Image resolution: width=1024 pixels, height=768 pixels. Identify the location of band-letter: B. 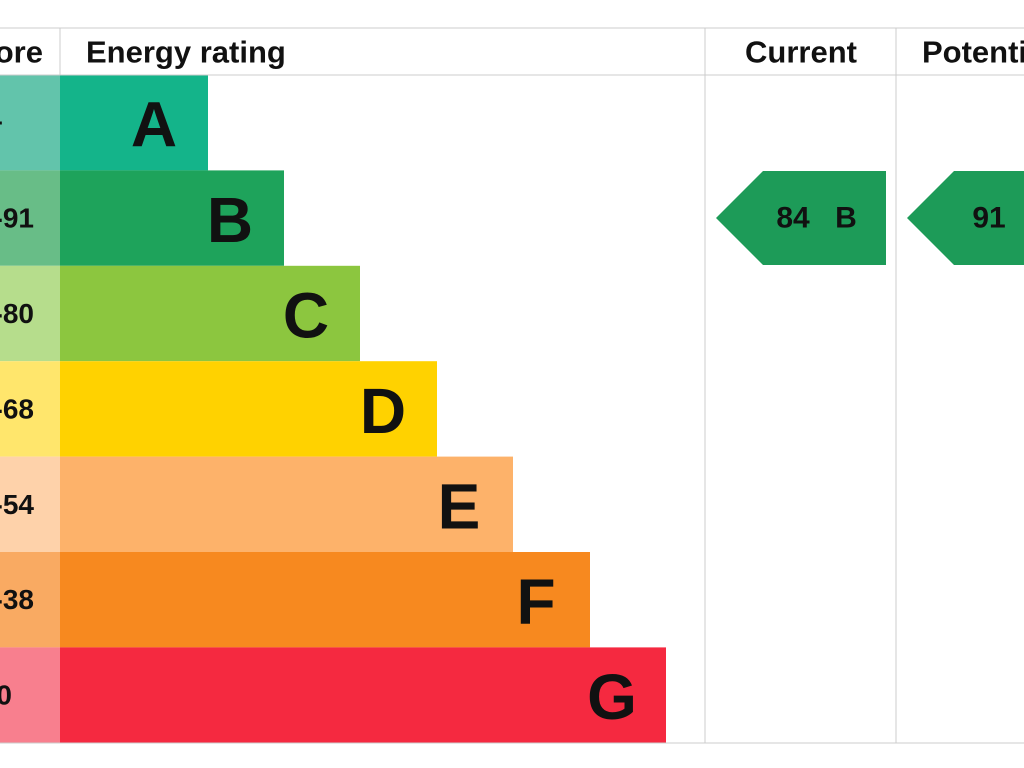
(230, 220).